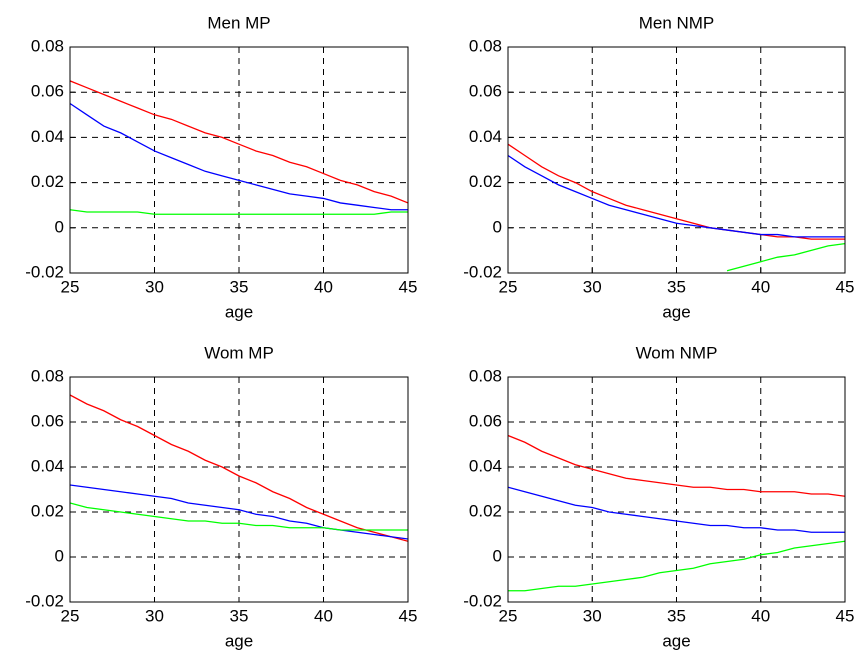 This screenshot has height=666, width=862. What do you see at coordinates (239, 352) in the screenshot?
I see `chart-title: Wom MP` at bounding box center [239, 352].